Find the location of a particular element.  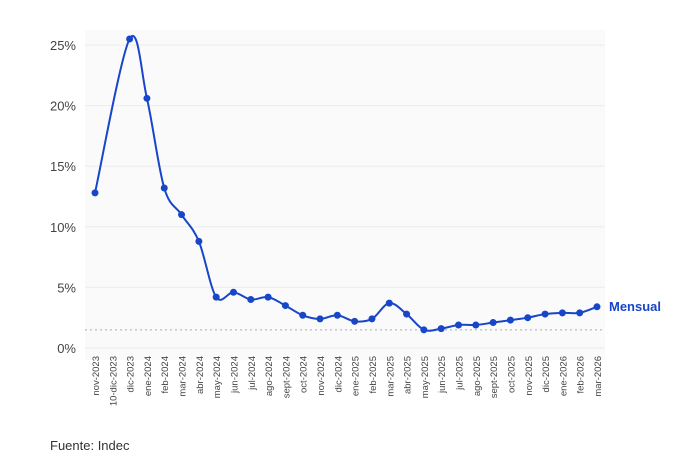

x-tick-label: abr-2024 is located at coordinates (200, 375).